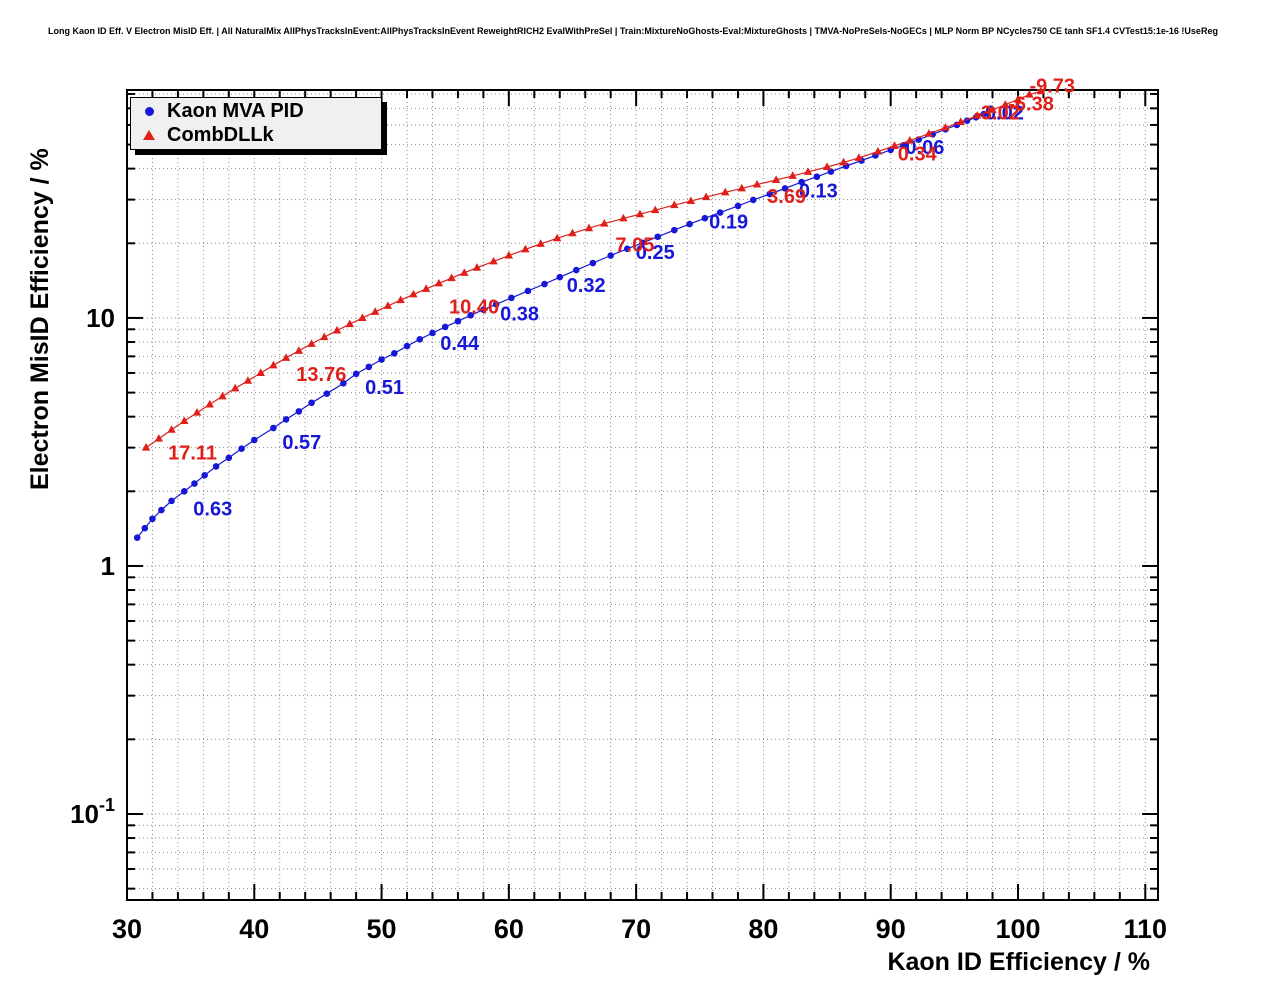 The image size is (1276, 996). What do you see at coordinates (655, 253) in the screenshot?
I see `cut-value-label: 0.25` at bounding box center [655, 253].